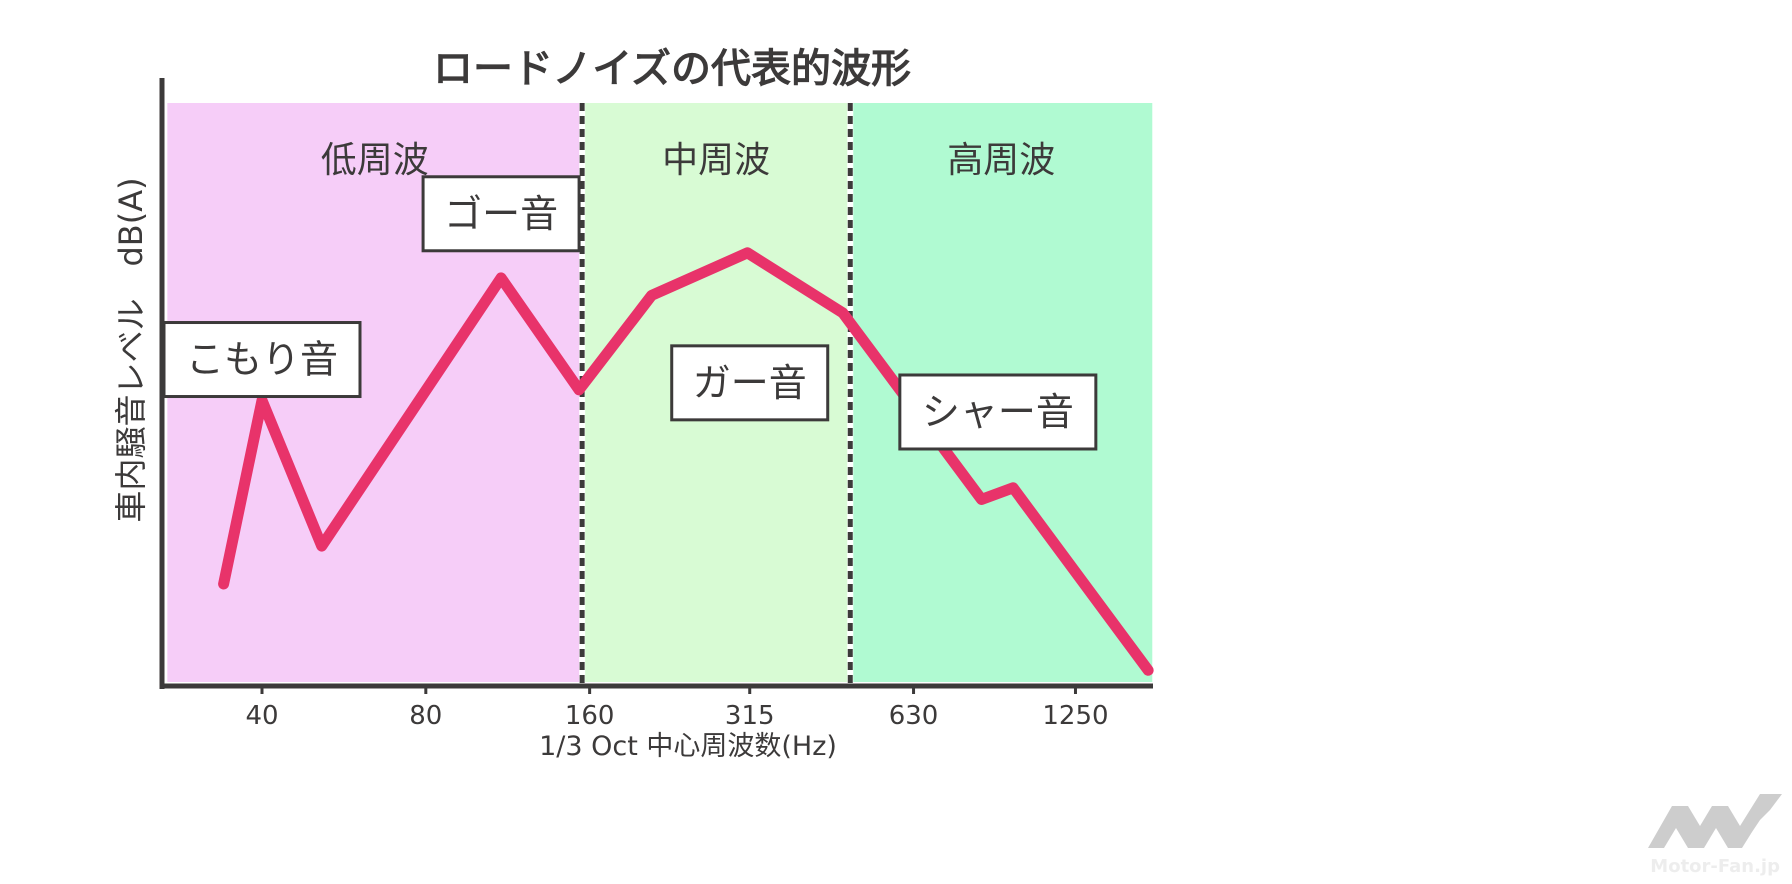 Image resolution: width=1792 pixels, height=884 pixels. I want to click on x-tick-label: 80, so click(425, 716).